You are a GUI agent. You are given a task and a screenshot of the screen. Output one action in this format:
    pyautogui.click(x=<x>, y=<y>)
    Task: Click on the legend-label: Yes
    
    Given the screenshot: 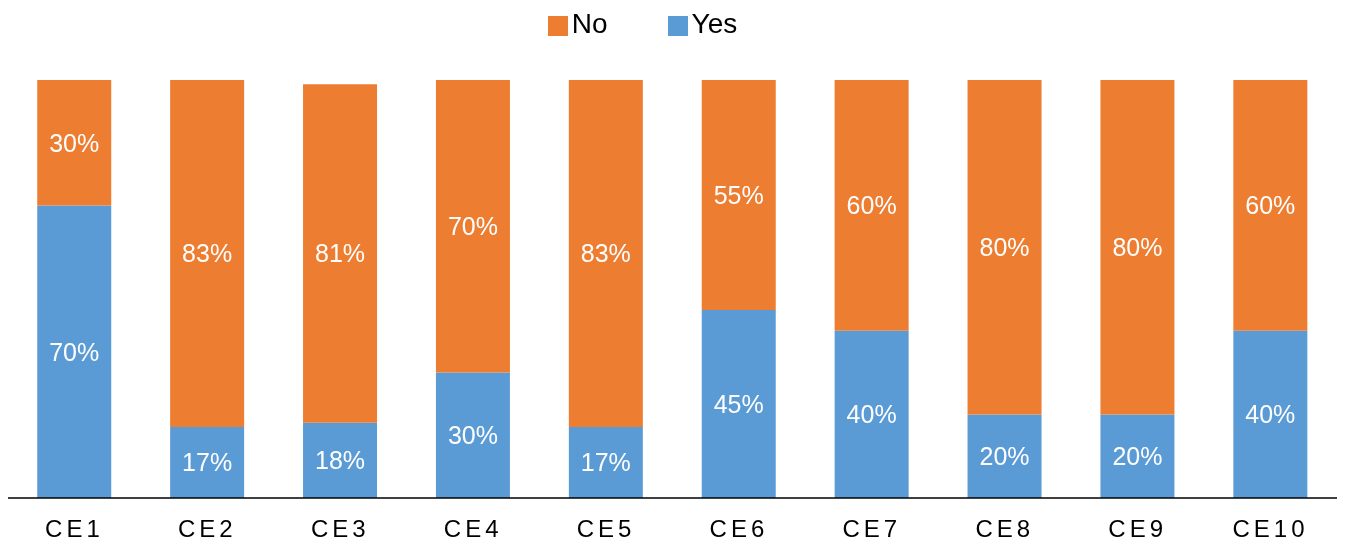 What is the action you would take?
    pyautogui.click(x=714, y=23)
    